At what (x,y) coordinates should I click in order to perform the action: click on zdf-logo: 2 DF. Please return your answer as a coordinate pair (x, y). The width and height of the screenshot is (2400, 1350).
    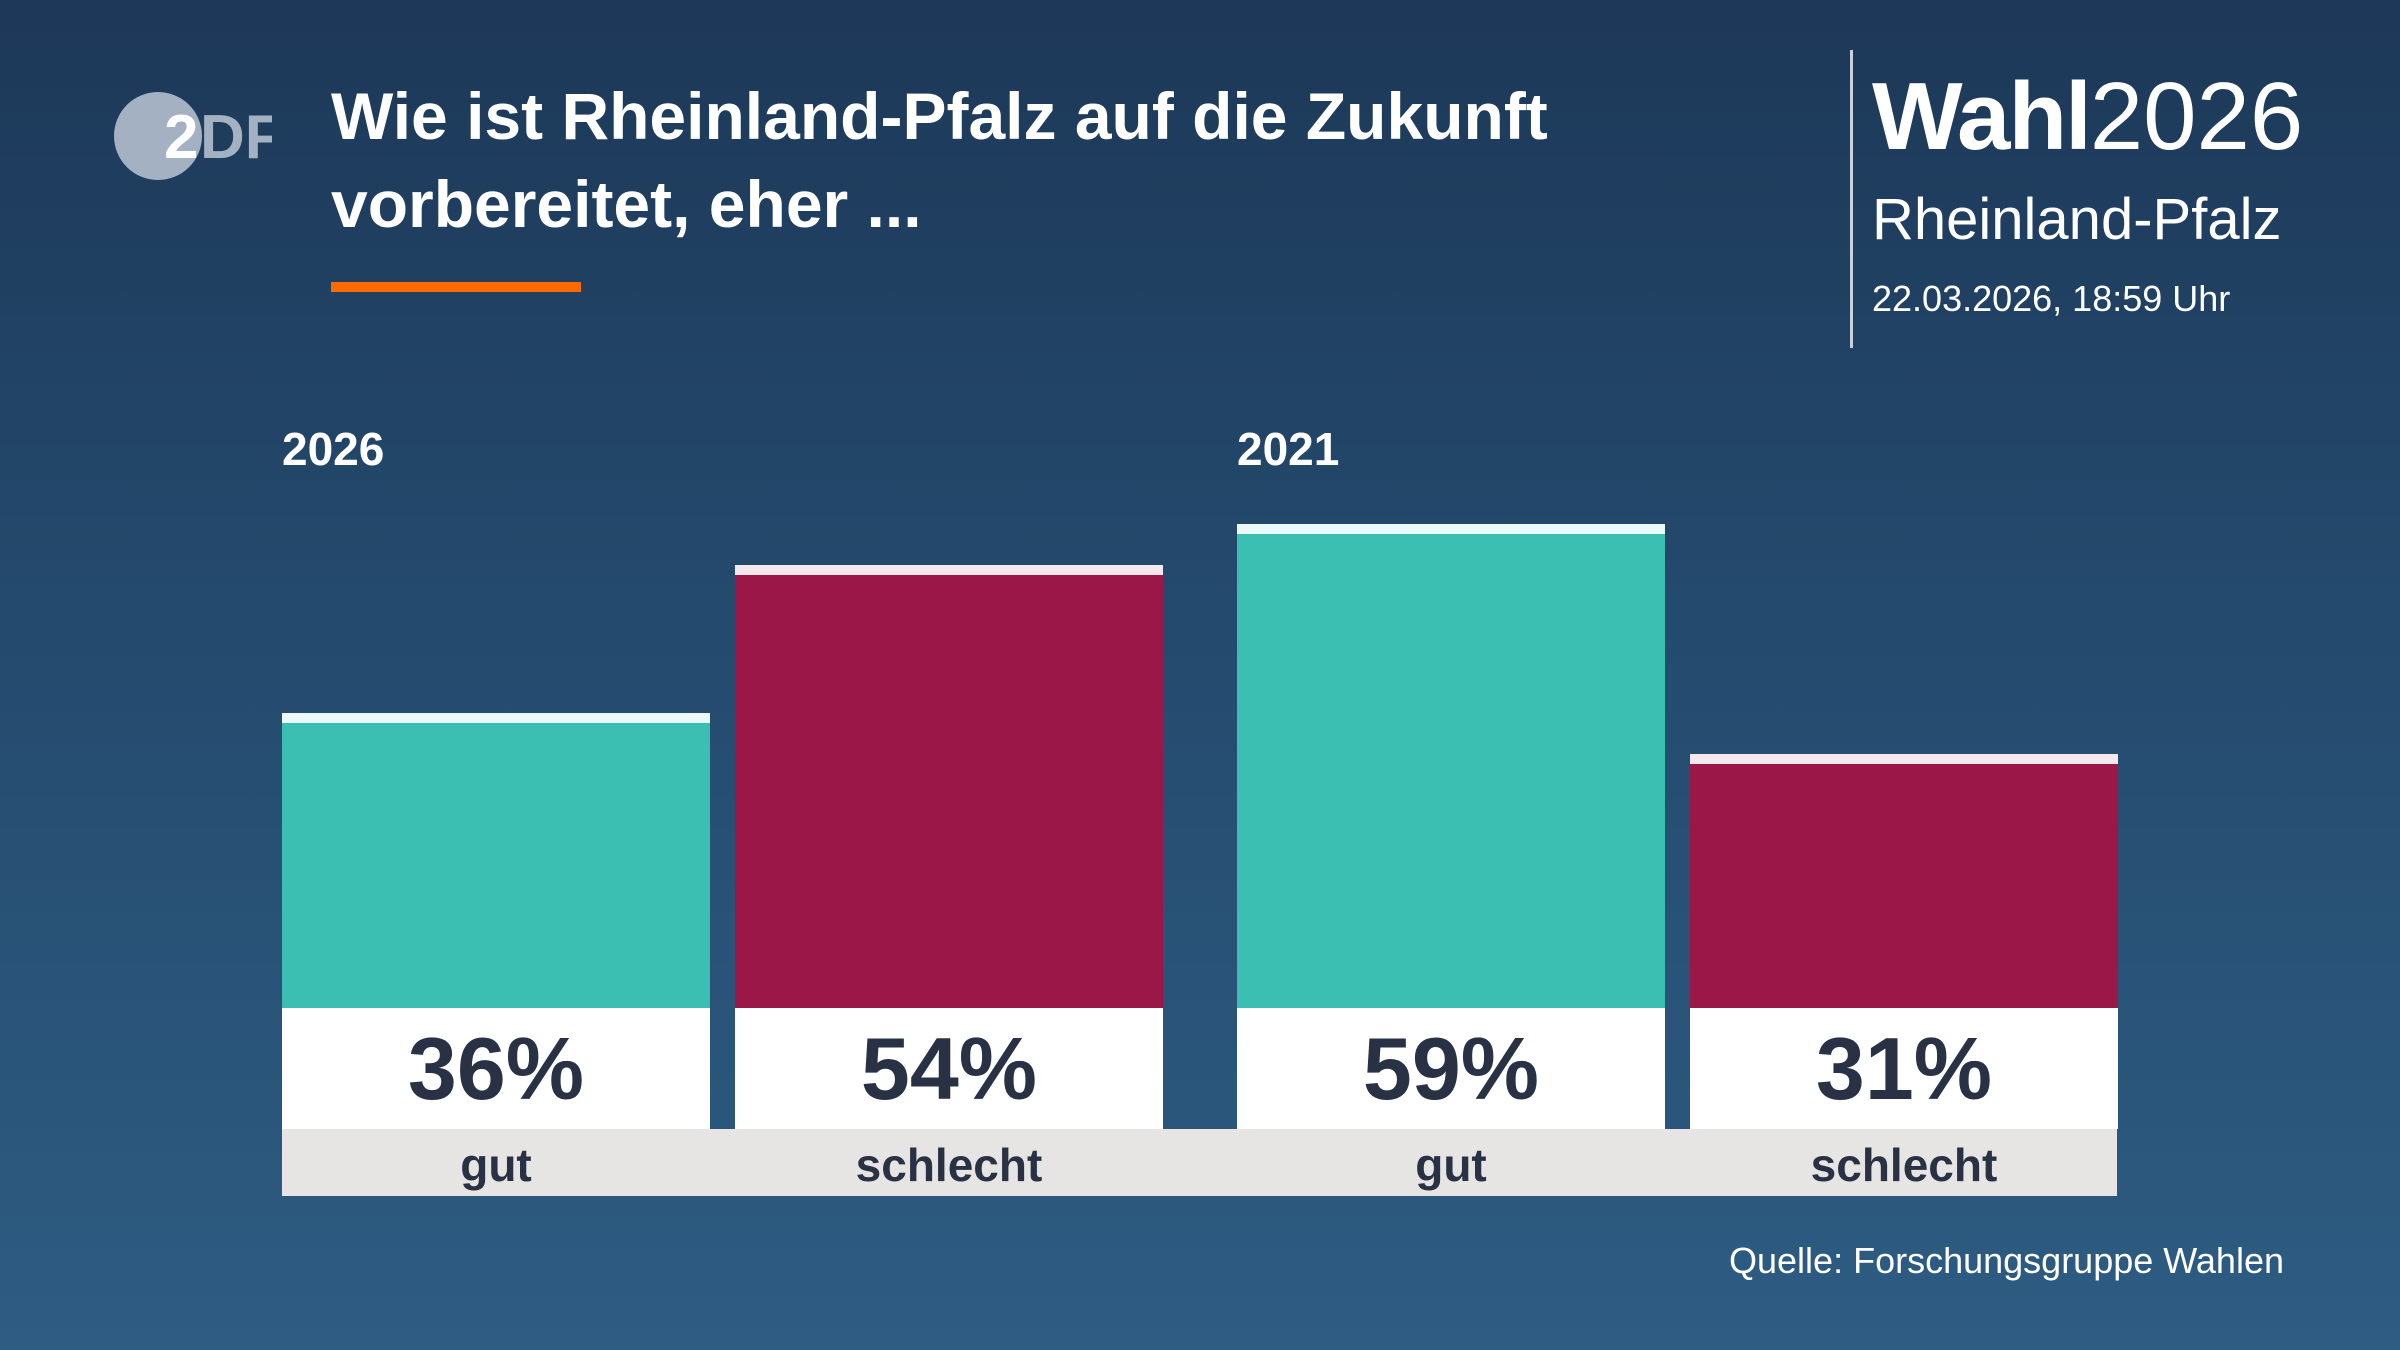
    Looking at the image, I should click on (193, 136).